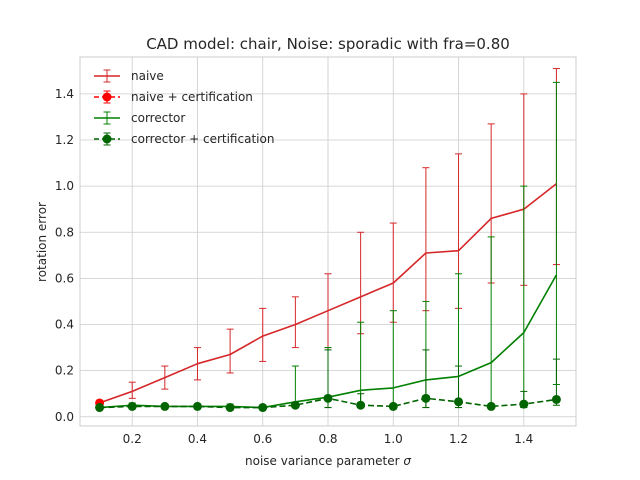 The width and height of the screenshot is (640, 480). Describe the element at coordinates (64, 94) in the screenshot. I see `y-tick-label: 1.4` at that location.